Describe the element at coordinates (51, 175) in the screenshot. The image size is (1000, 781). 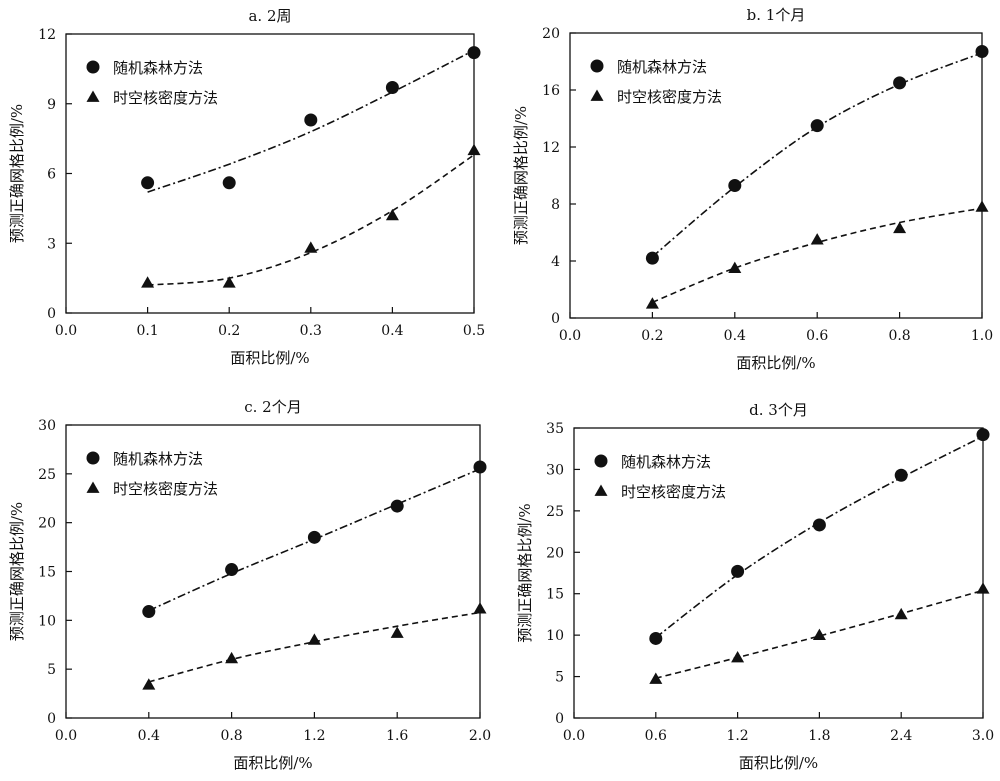
I see `y-tick-label: 6` at that location.